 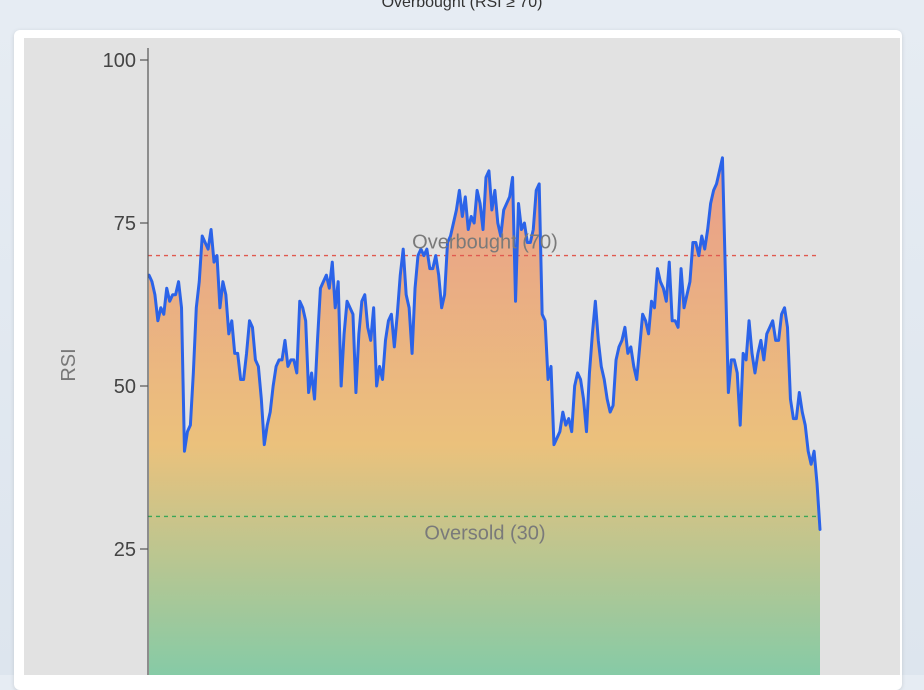 What do you see at coordinates (125, 550) in the screenshot?
I see `y-tick-label-25: 25` at bounding box center [125, 550].